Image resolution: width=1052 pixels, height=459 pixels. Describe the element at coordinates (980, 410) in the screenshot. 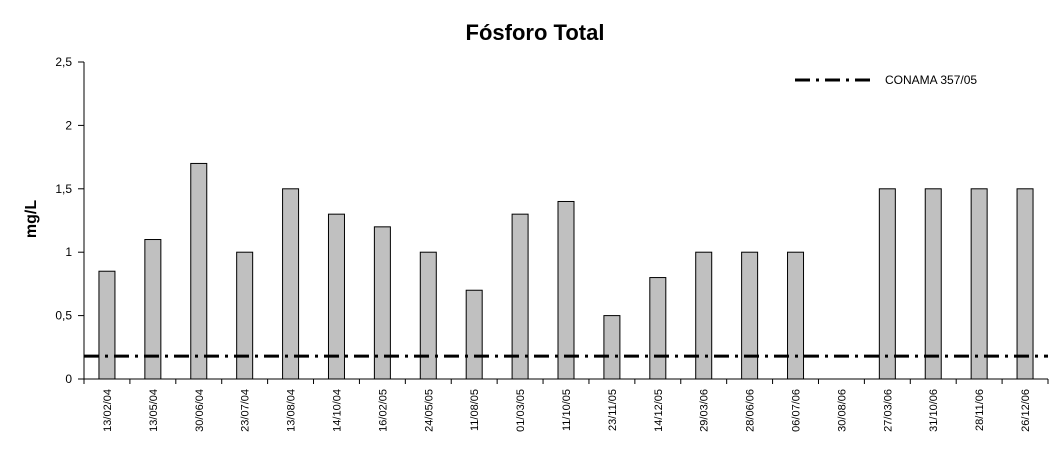

I see `x-tick-label: 28/11/06` at that location.